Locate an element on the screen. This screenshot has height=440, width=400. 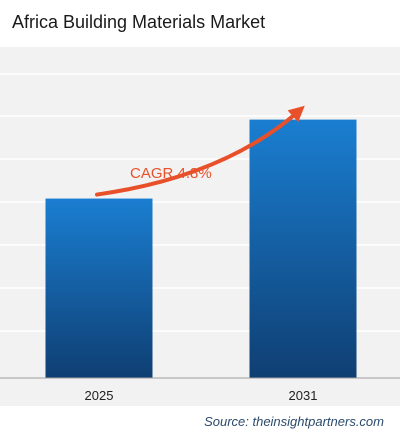
bar-2025 is located at coordinates (99, 288).